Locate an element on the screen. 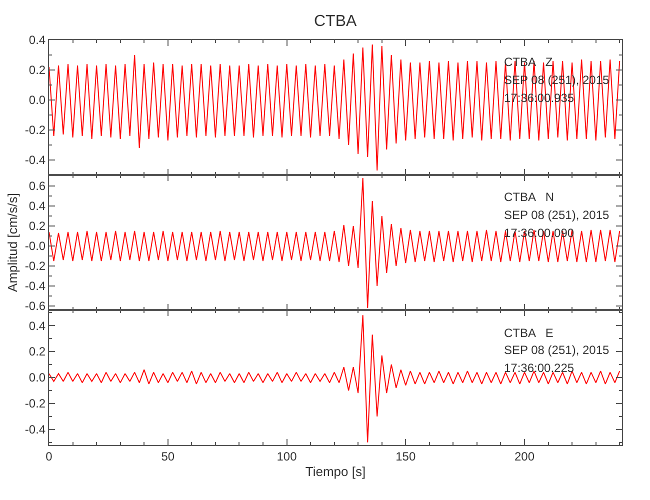 The width and height of the screenshot is (650, 500). x-tick-label: 50 is located at coordinates (168, 456).